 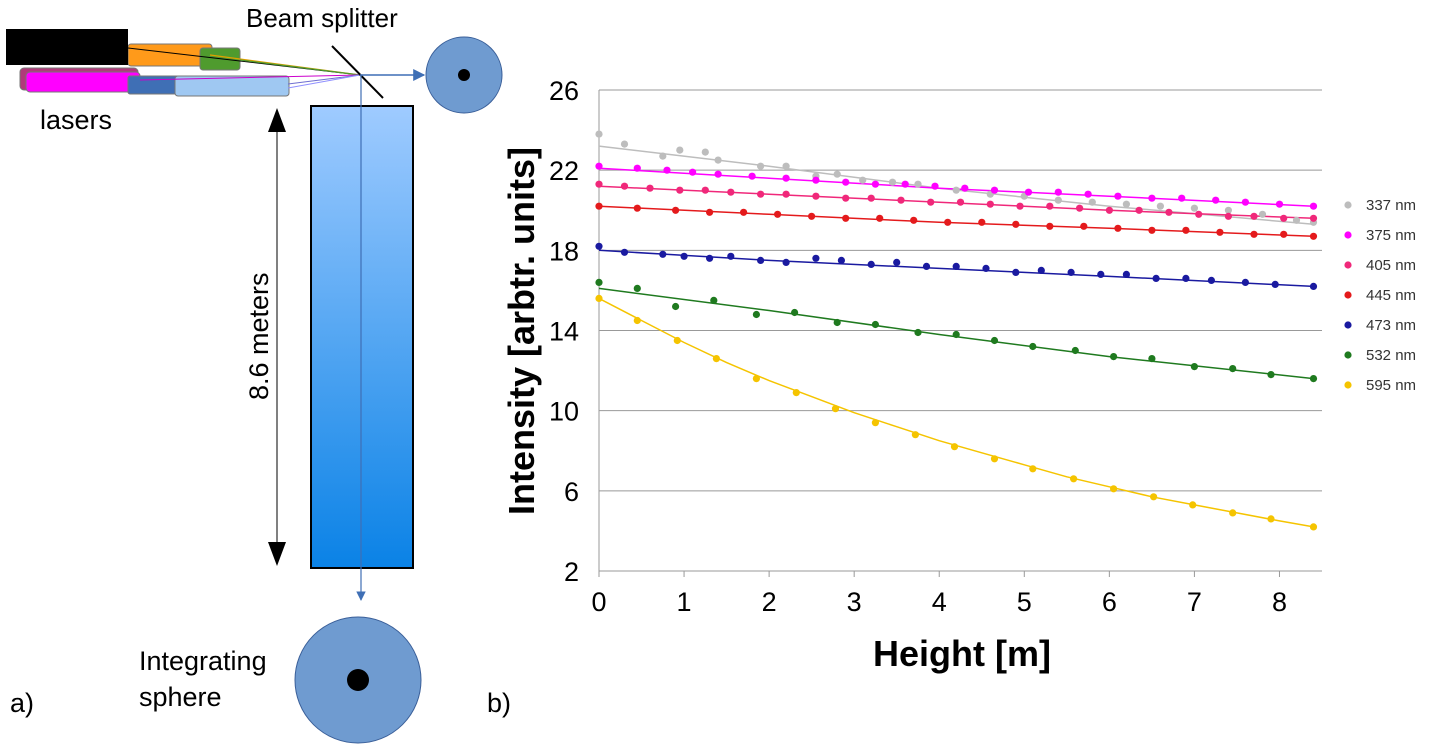 I want to click on lasers-label: lasers, so click(x=76, y=120).